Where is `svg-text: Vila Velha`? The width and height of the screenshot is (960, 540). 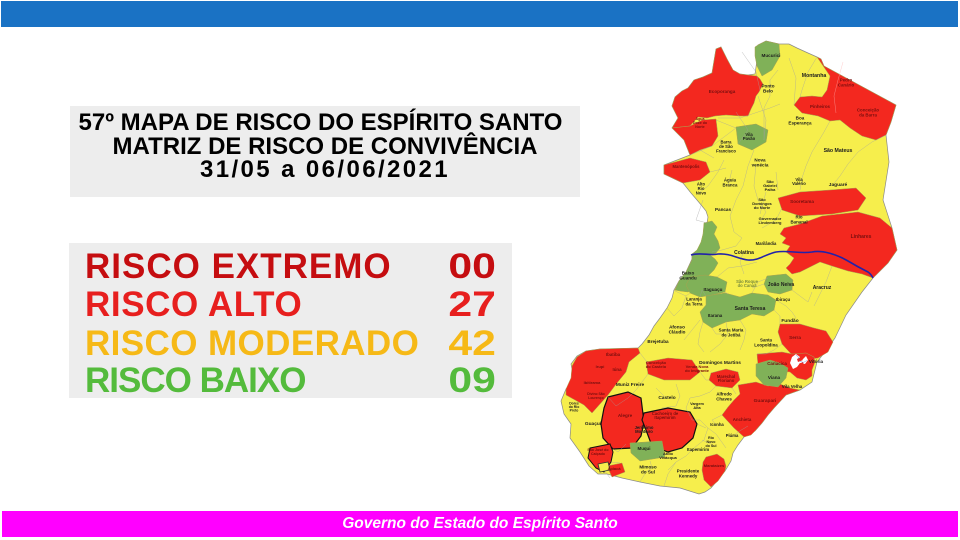
svg-text: Vila Velha is located at coordinates (792, 386).